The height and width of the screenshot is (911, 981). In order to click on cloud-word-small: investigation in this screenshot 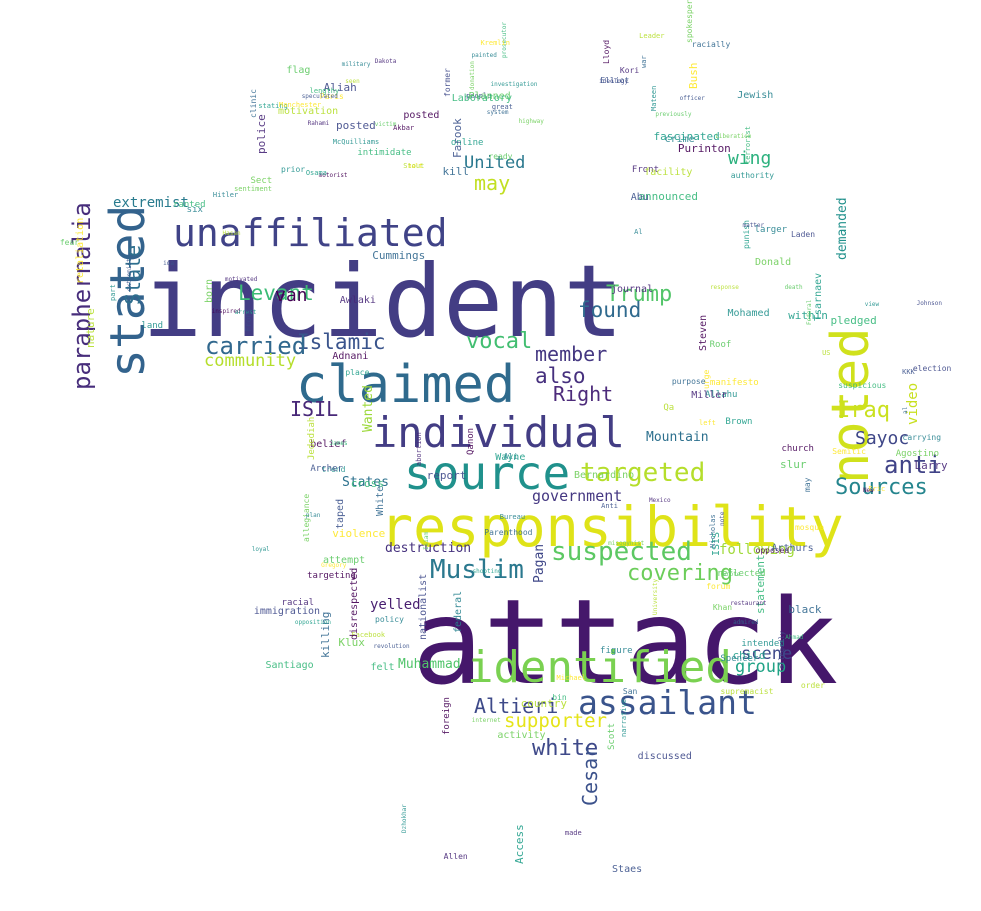, I will do `click(514, 84)`.